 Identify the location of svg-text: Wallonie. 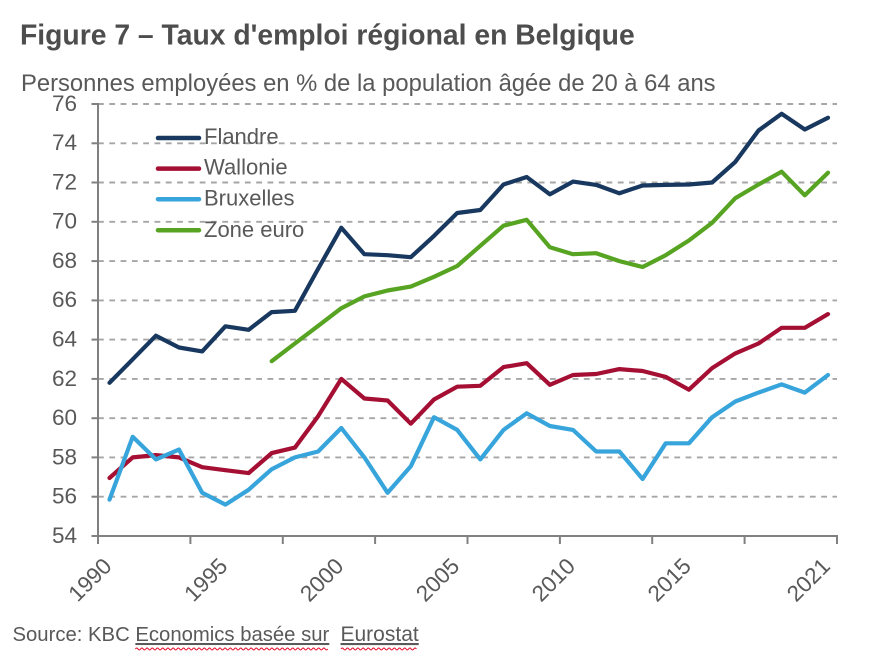
(246, 166).